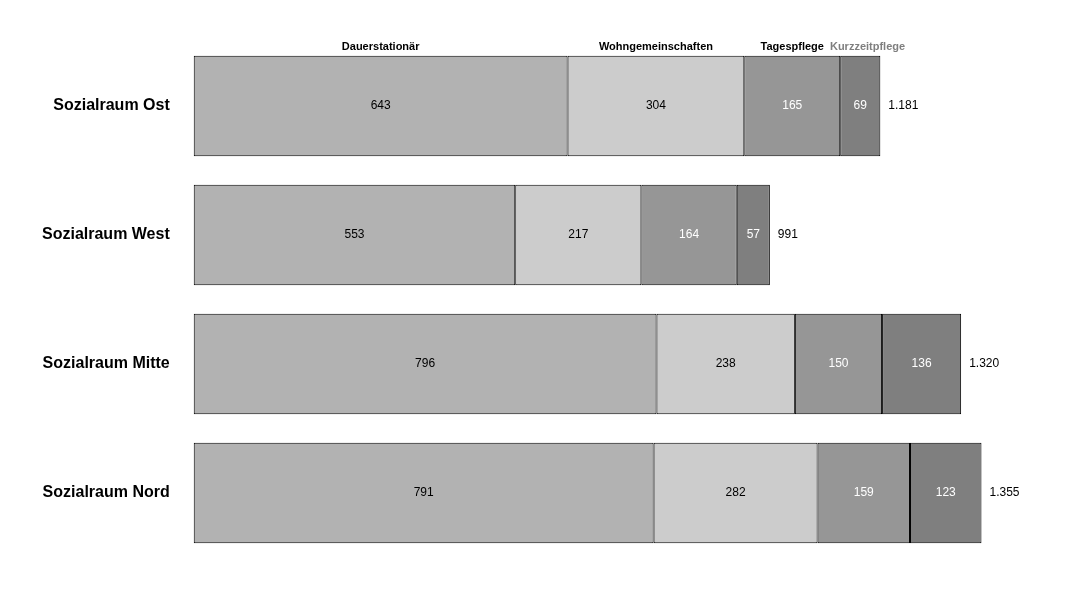 Image resolution: width=1091 pixels, height=599 pixels. I want to click on y-tick-label: Sozialraum West, so click(106, 234).